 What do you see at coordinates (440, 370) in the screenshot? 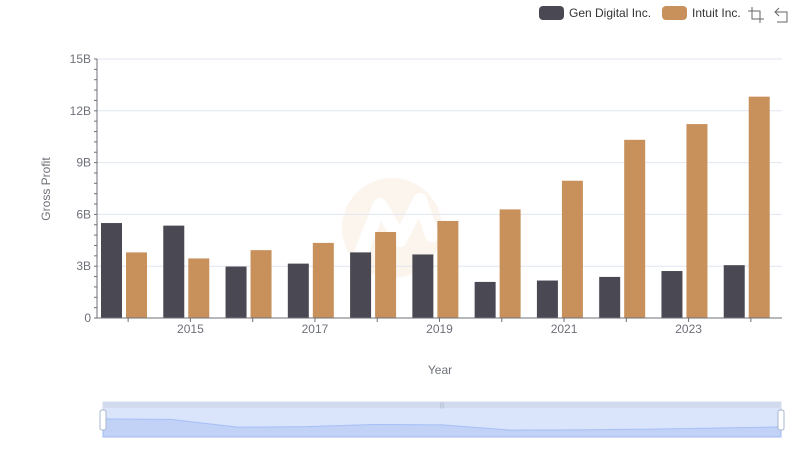
I see `x-axis-label: Year` at bounding box center [440, 370].